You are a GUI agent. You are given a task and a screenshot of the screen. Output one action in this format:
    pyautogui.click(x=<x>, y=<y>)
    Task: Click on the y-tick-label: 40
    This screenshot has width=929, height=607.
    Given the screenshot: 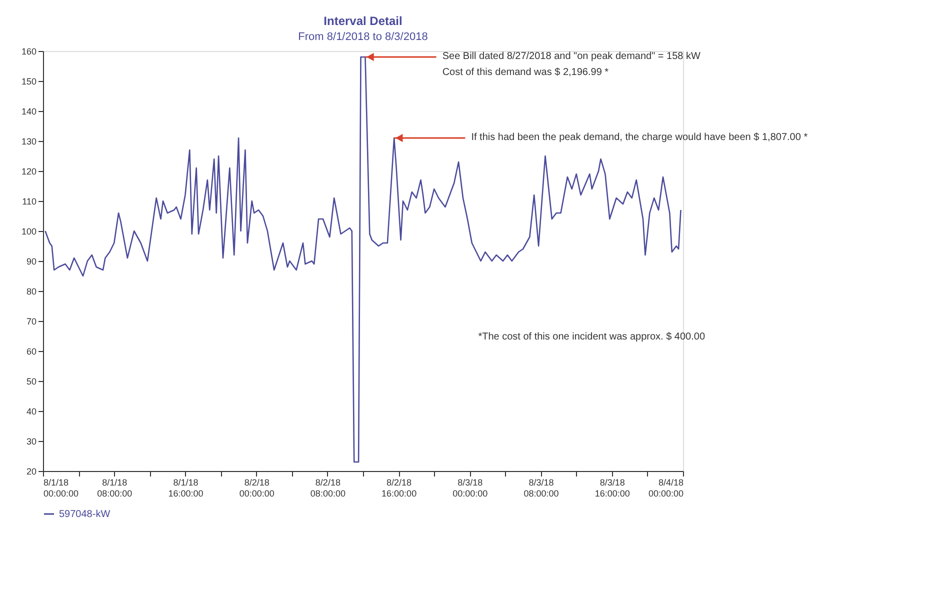 What is the action you would take?
    pyautogui.click(x=31, y=411)
    